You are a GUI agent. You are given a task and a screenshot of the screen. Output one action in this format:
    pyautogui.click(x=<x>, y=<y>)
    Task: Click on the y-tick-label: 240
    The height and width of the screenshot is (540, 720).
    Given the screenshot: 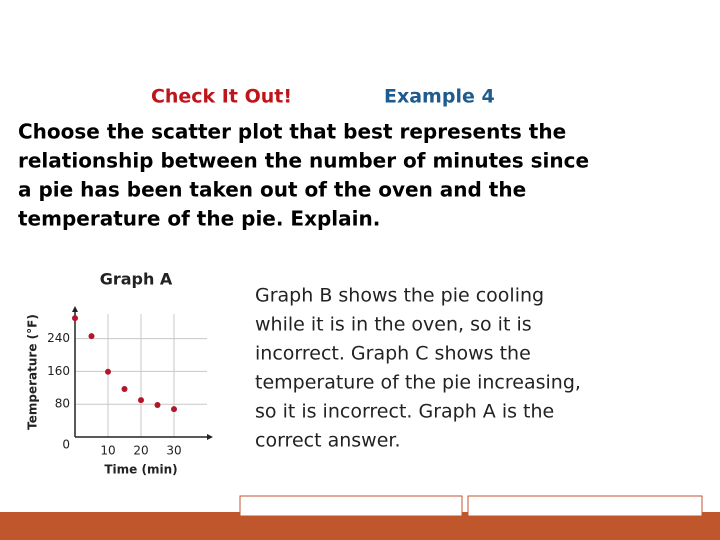 What is the action you would take?
    pyautogui.click(x=58, y=338)
    